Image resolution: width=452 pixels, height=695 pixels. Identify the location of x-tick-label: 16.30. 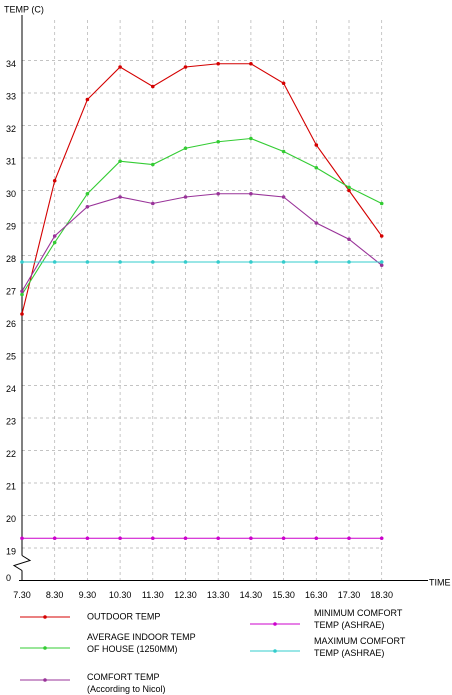
(316, 595).